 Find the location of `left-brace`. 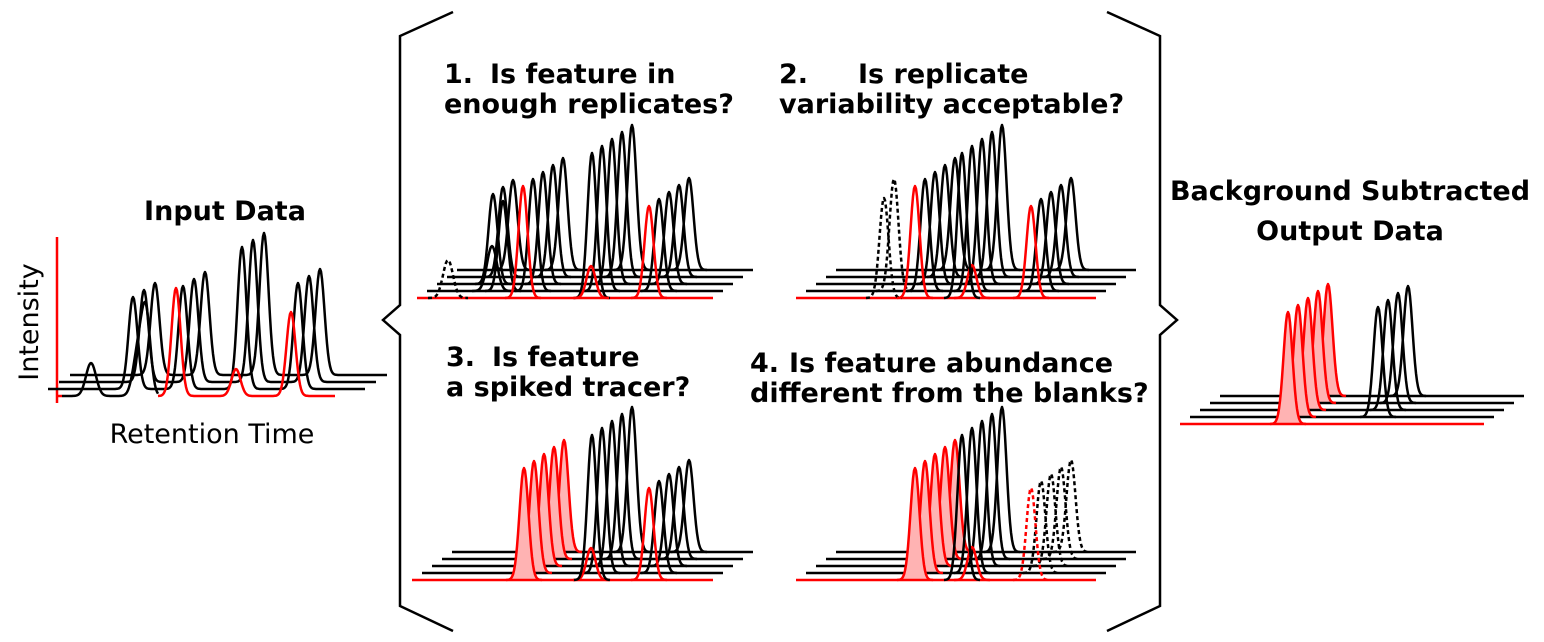

left-brace is located at coordinates (417, 321).